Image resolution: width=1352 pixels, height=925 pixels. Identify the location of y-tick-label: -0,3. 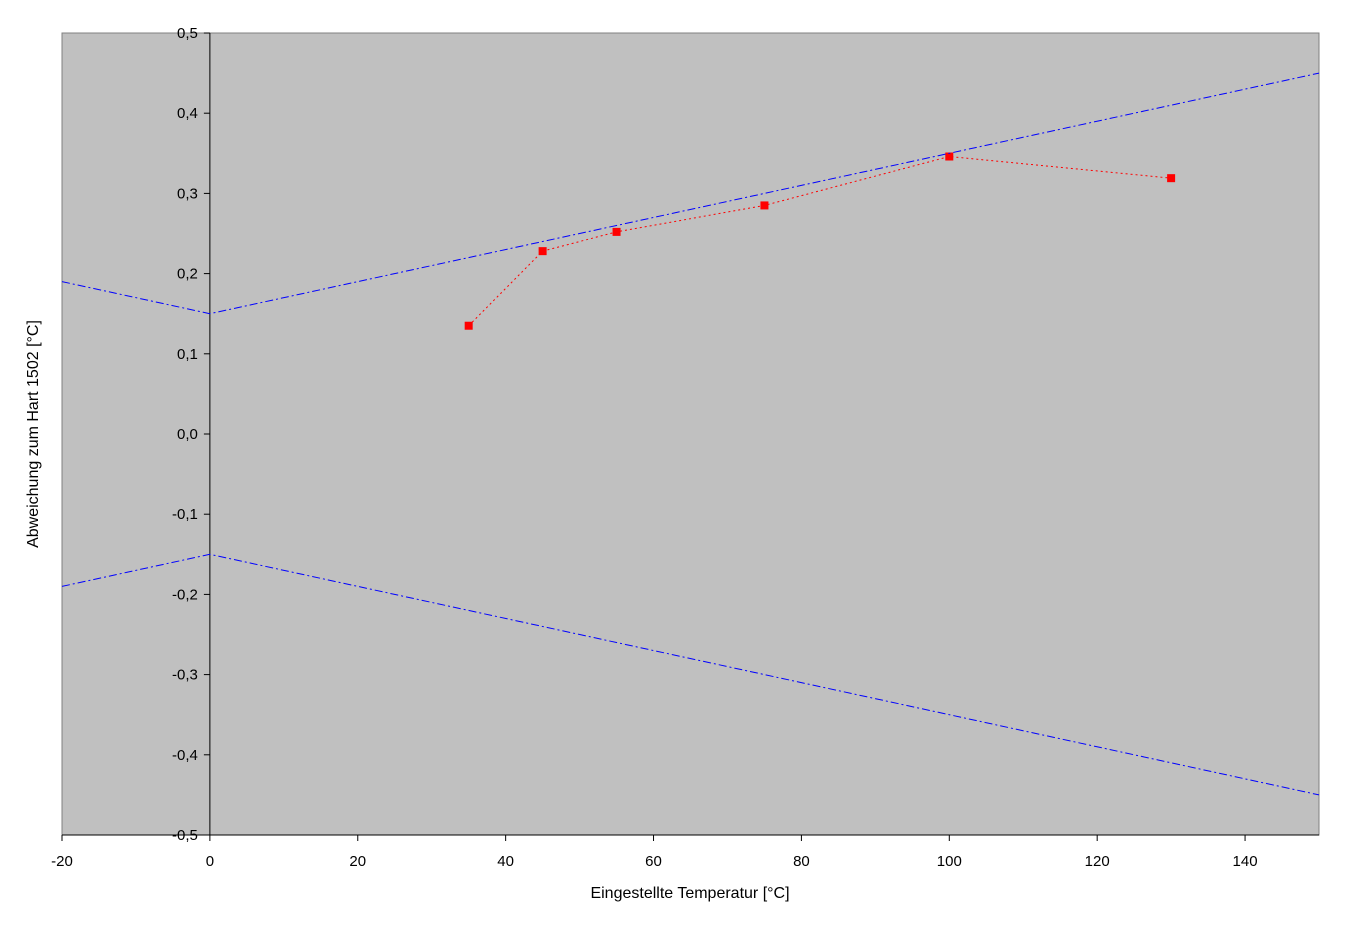
(185, 675).